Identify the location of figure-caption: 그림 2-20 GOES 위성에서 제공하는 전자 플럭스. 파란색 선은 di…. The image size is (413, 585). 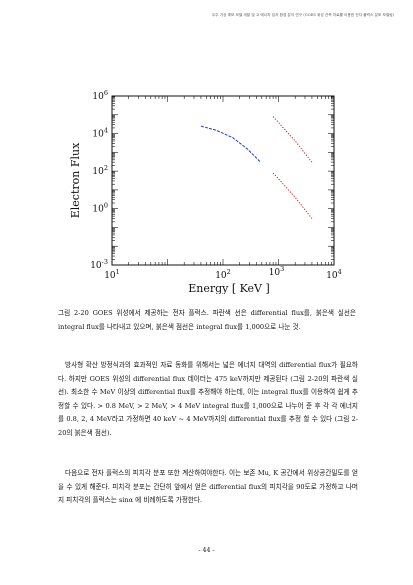
(207, 320).